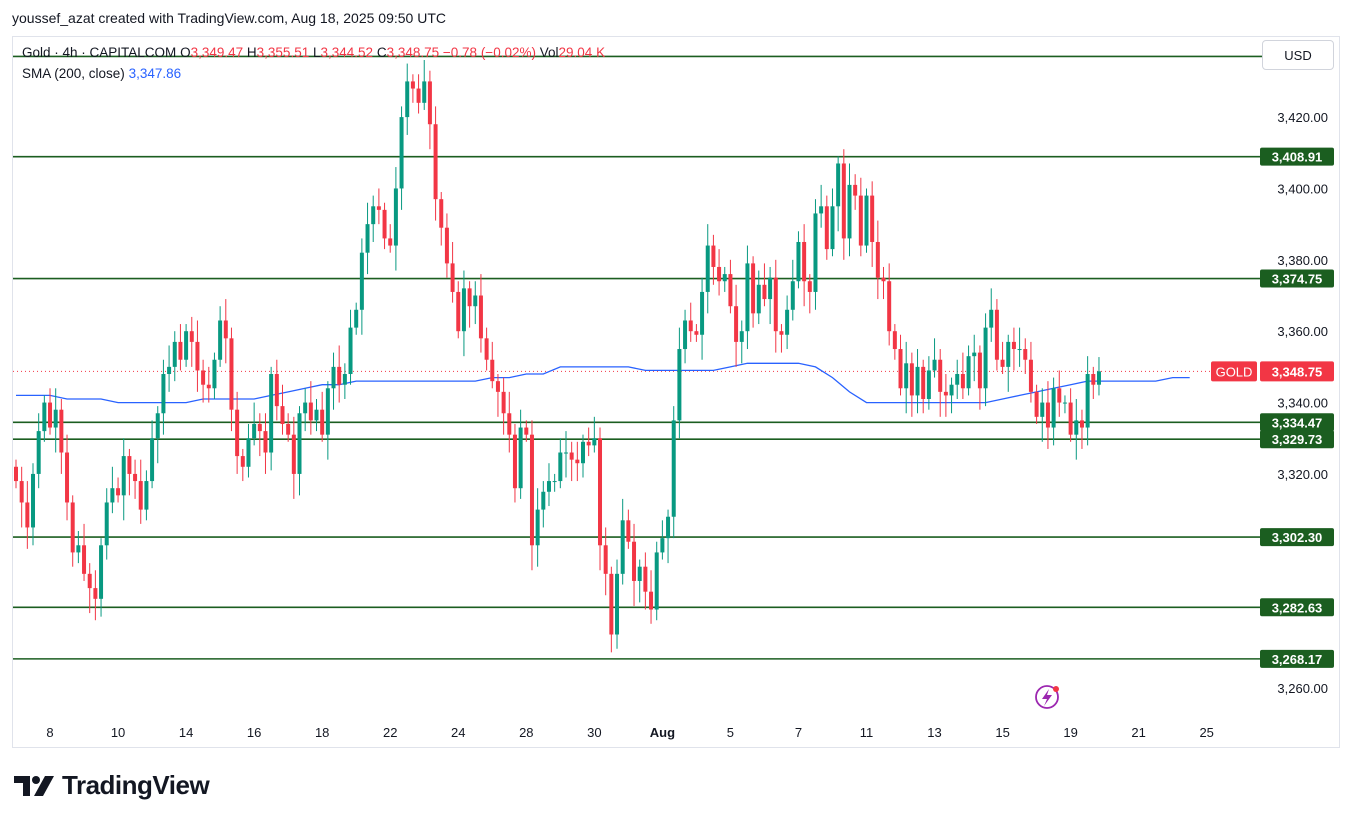 The image size is (1353, 824). I want to click on sma-legend: SMA (200, close) 3,347.86, so click(101, 73).